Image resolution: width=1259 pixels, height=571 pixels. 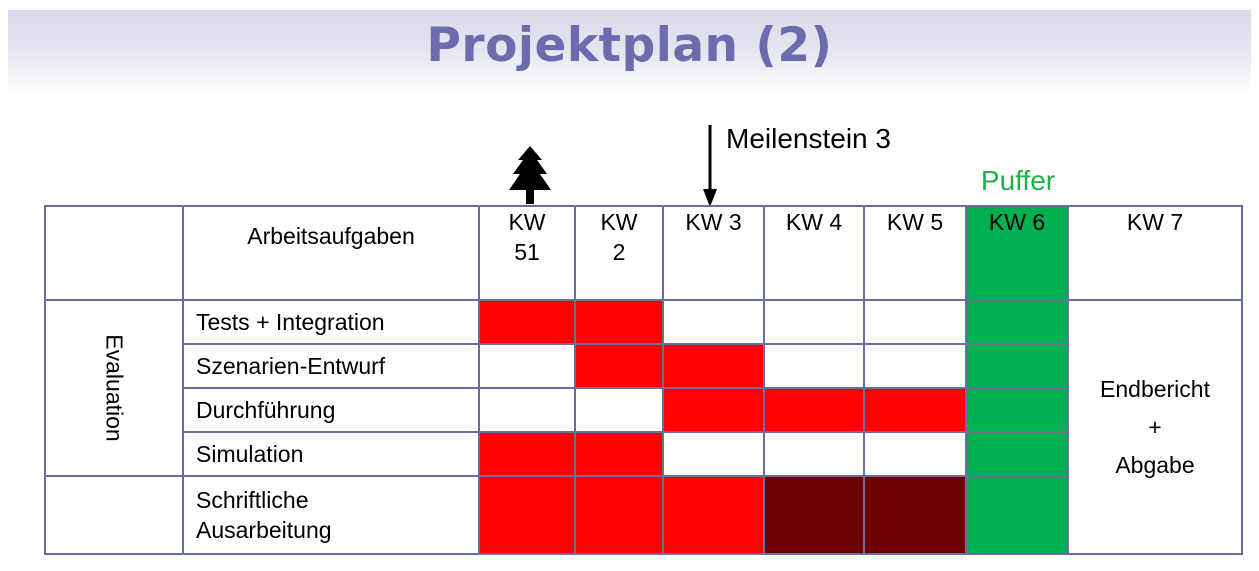 What do you see at coordinates (114, 253) in the screenshot?
I see `empty-header-cell` at bounding box center [114, 253].